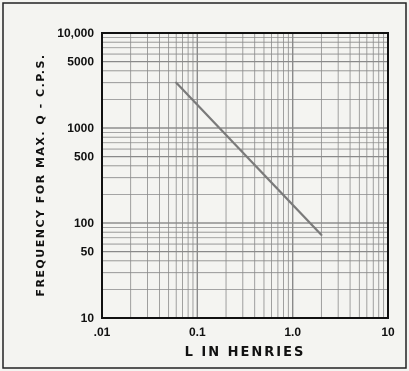 Image resolution: width=409 pixels, height=371 pixels. I want to click on x-tick-label: .01, so click(102, 332).